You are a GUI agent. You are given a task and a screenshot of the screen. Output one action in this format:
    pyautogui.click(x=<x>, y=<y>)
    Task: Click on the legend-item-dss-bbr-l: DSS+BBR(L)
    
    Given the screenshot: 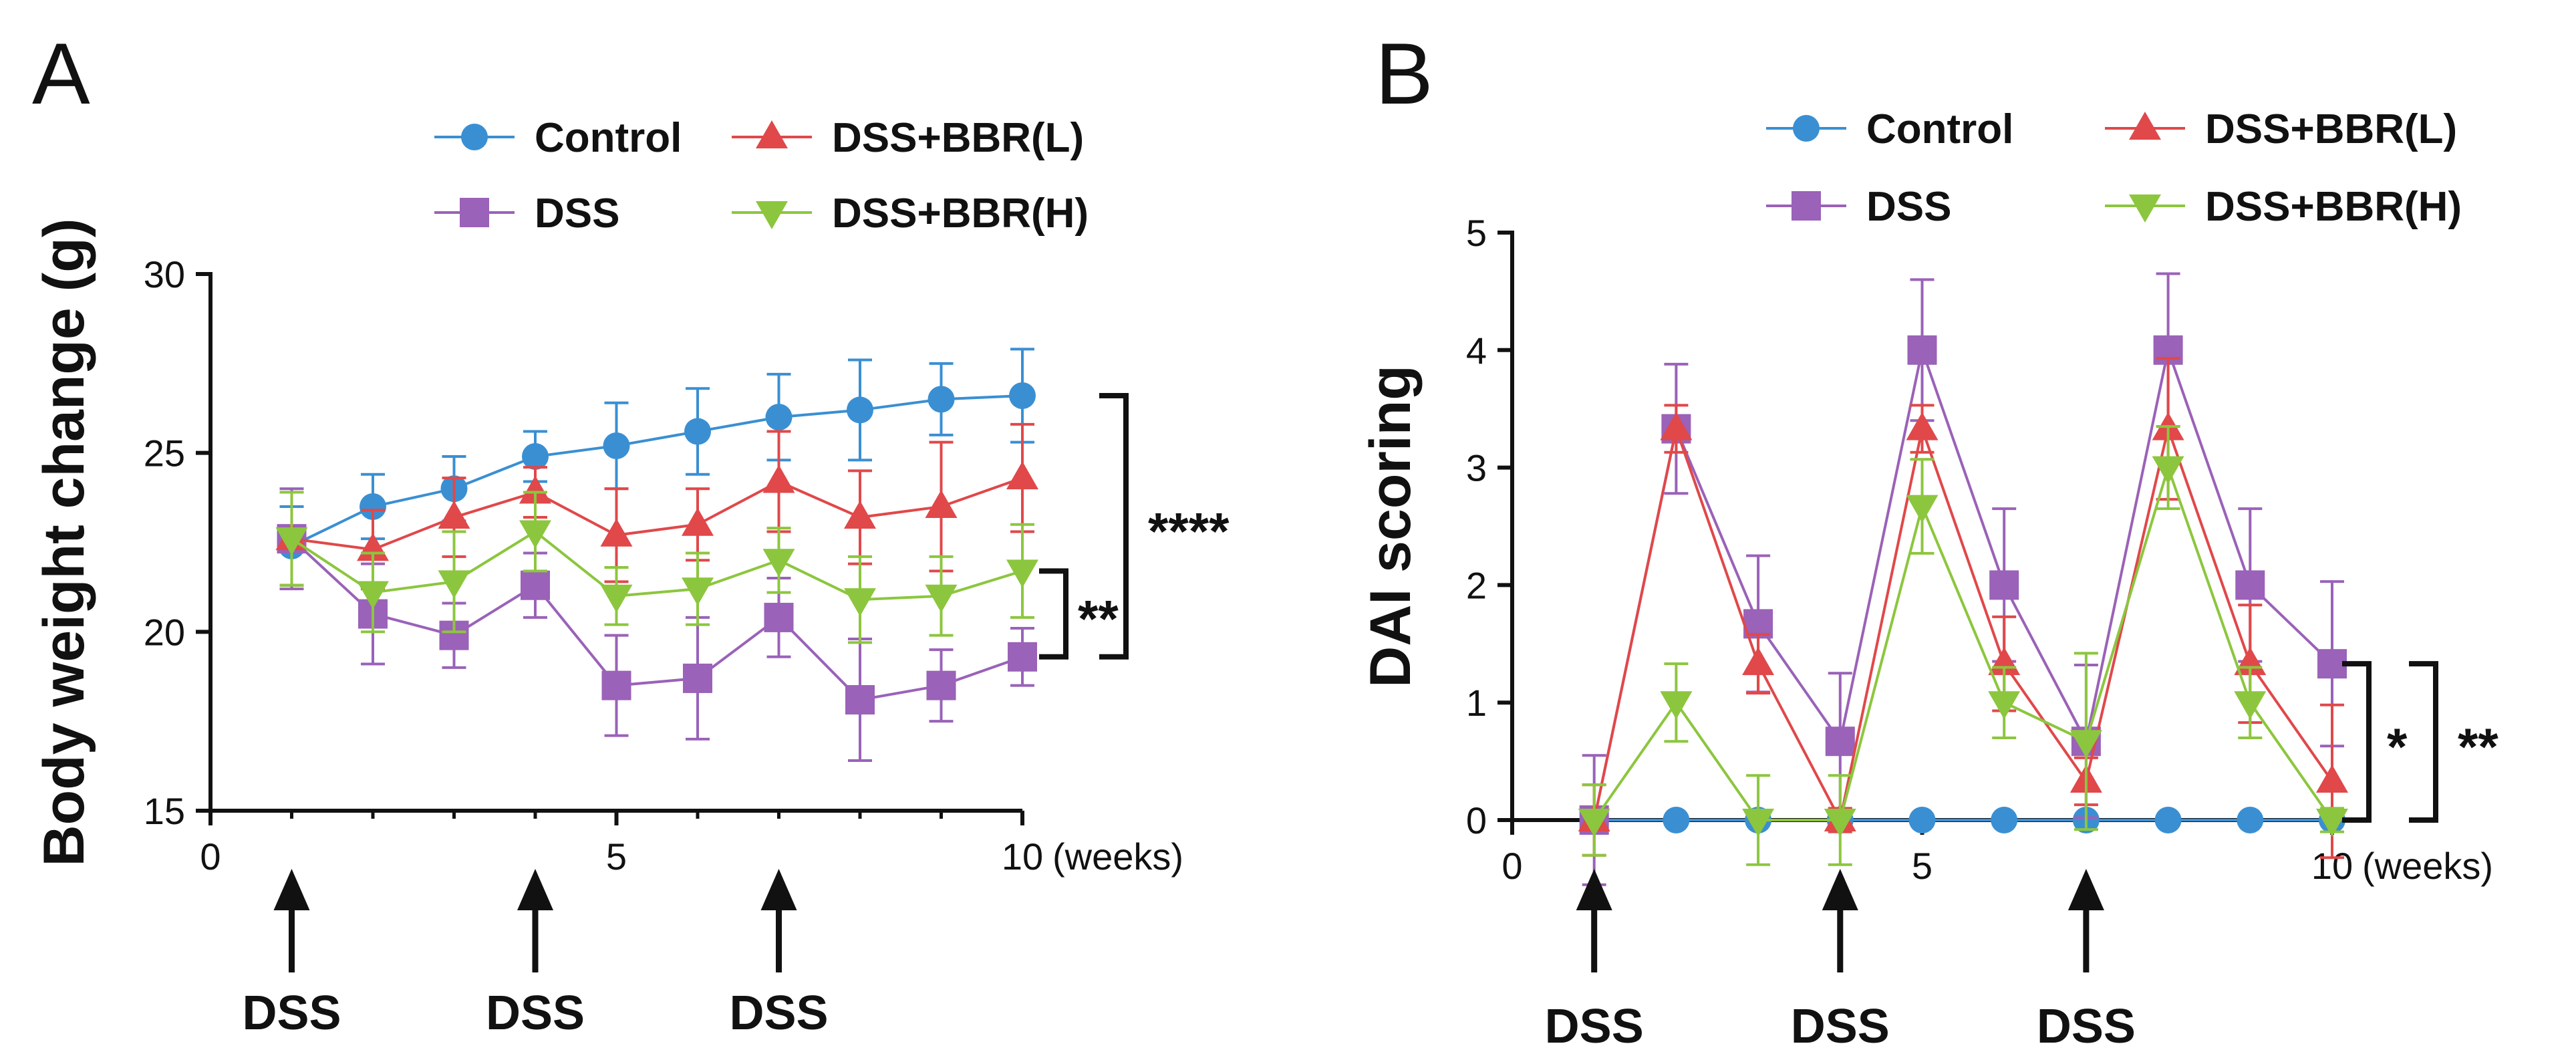 What is the action you would take?
    pyautogui.click(x=2281, y=129)
    